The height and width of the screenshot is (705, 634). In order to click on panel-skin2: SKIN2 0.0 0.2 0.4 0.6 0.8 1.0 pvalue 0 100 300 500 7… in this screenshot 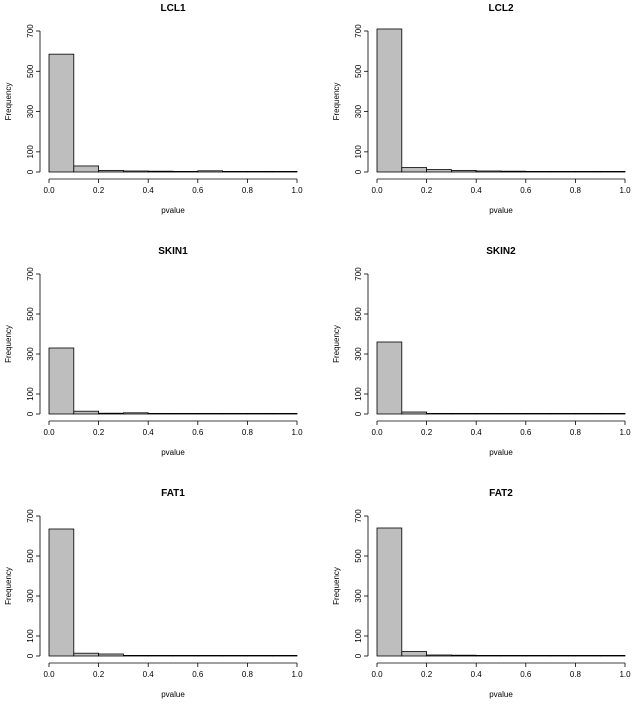, I will do `click(481, 351)`.